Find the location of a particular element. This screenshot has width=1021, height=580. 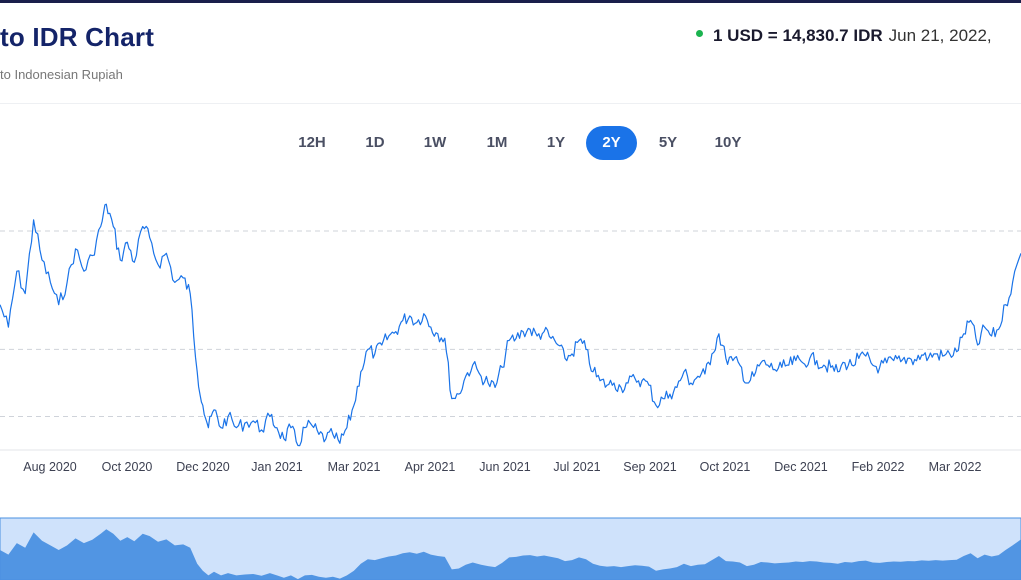

x-tick-label: Oct 2020 is located at coordinates (127, 467).